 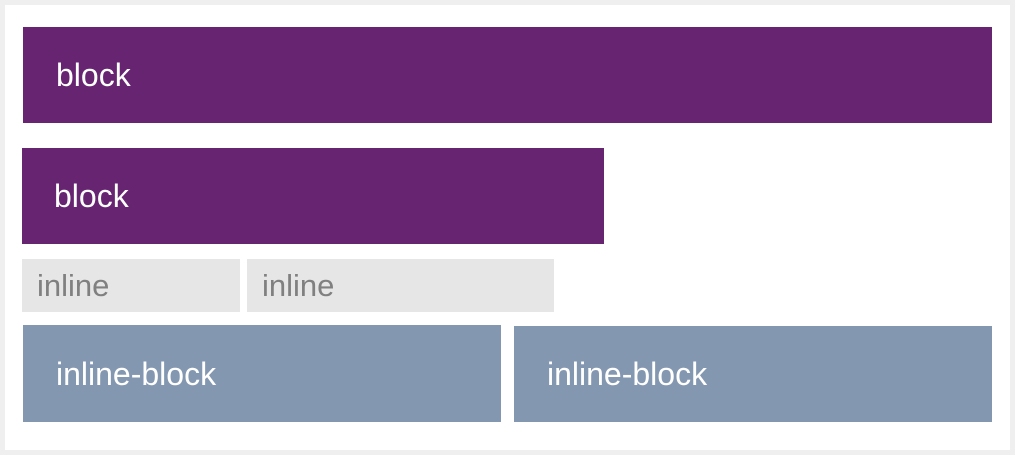 I want to click on inline-block-box-2: inline-block, so click(x=753, y=374).